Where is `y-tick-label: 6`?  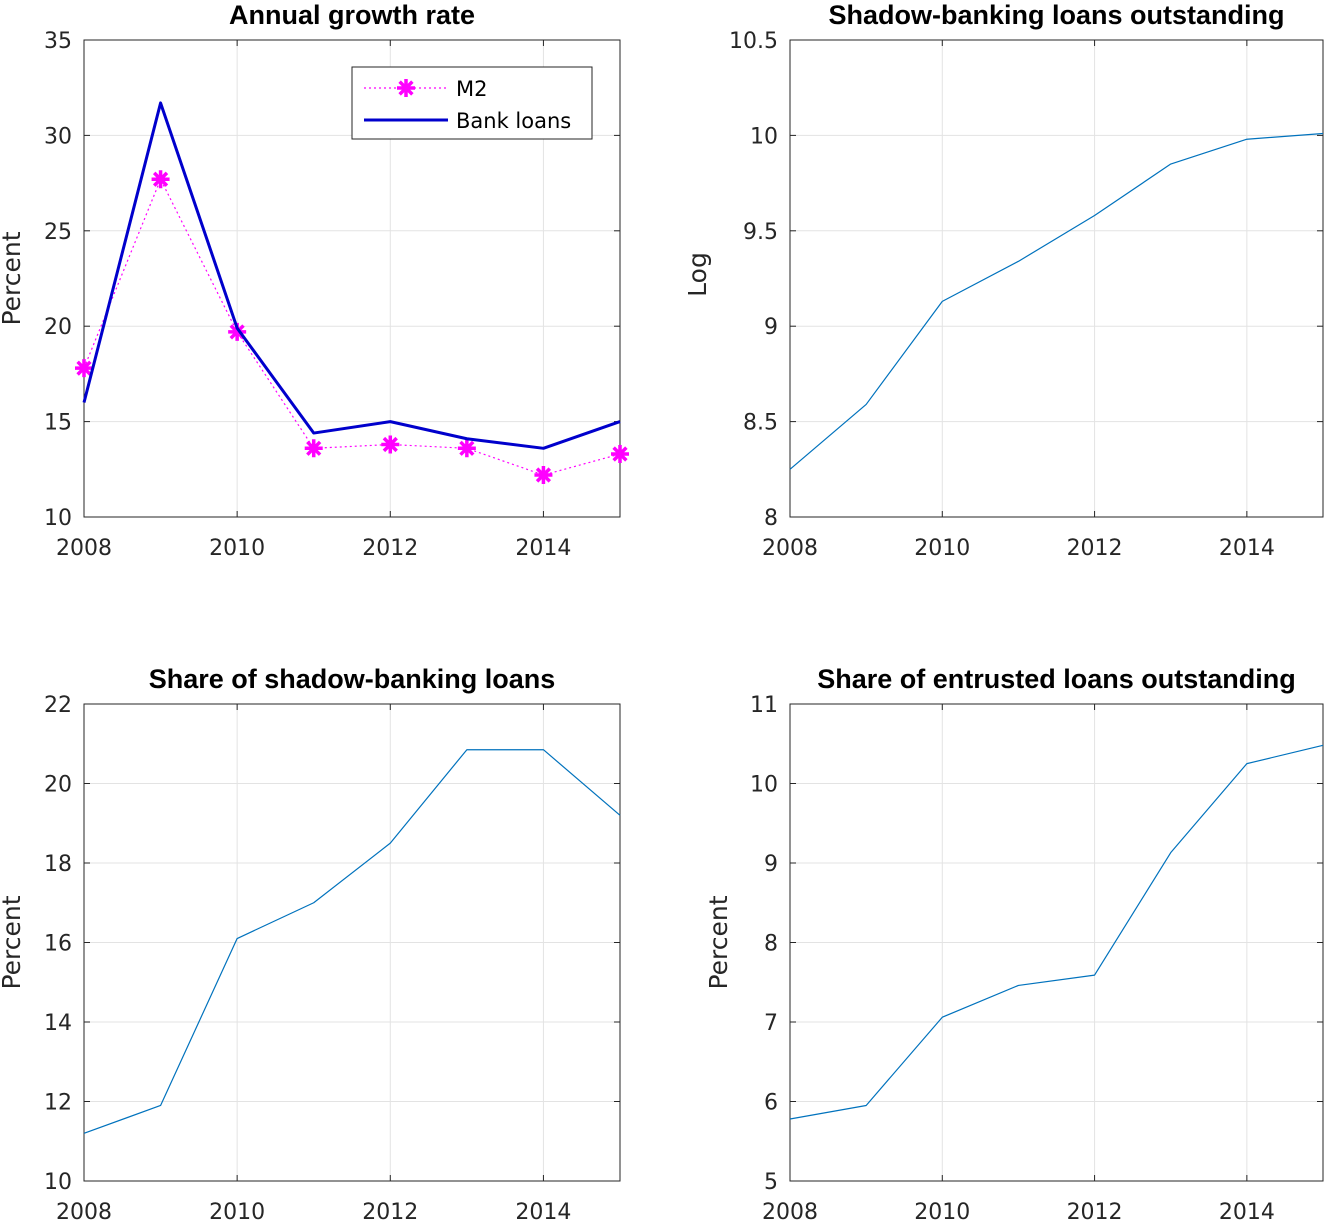
y-tick-label: 6 is located at coordinates (771, 1103).